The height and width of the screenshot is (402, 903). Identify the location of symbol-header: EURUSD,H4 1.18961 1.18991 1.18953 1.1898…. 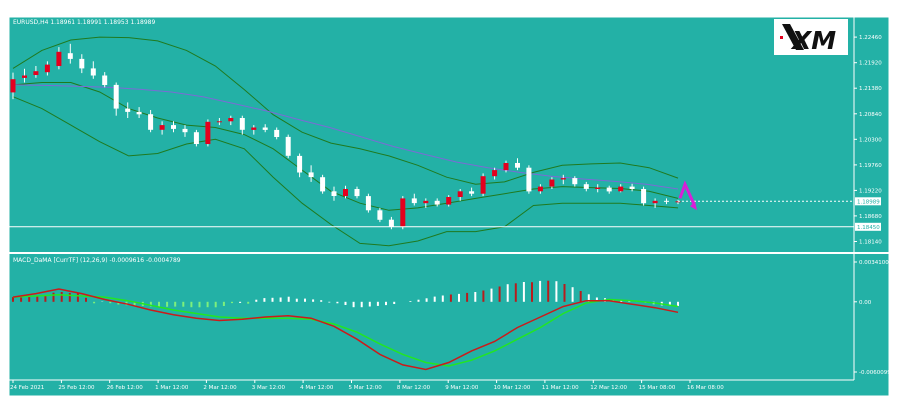
(84, 22).